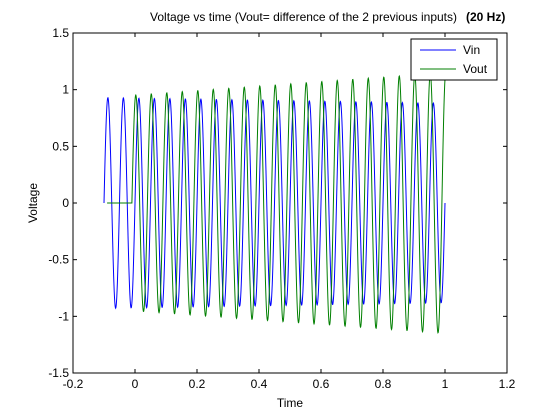  What do you see at coordinates (58, 260) in the screenshot?
I see `y-tick-label: -0.5` at bounding box center [58, 260].